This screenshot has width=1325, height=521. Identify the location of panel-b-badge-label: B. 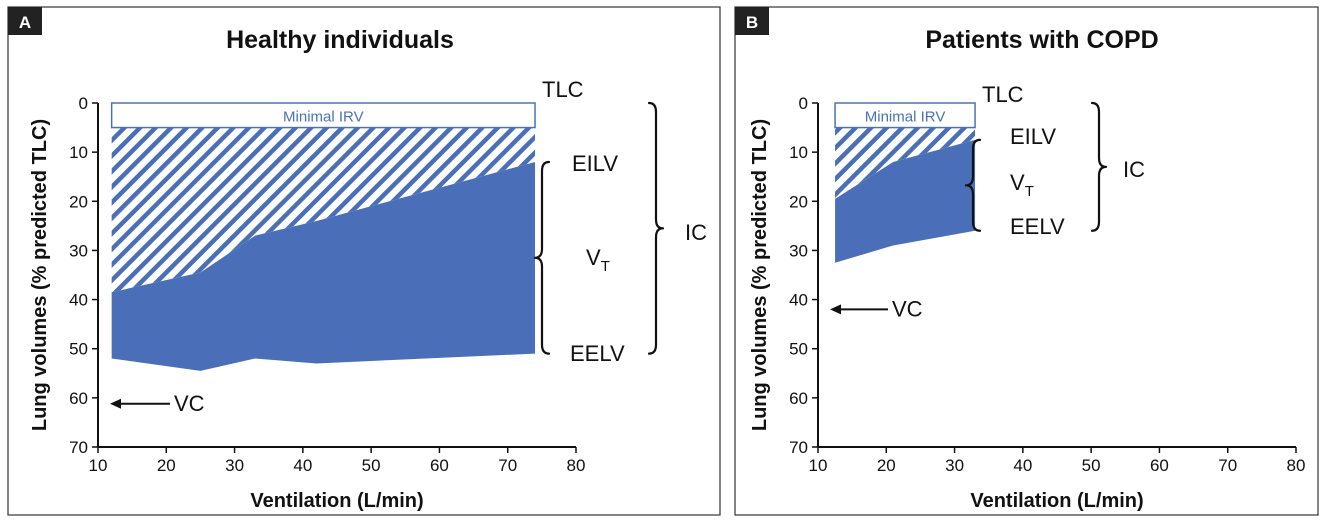
(752, 22).